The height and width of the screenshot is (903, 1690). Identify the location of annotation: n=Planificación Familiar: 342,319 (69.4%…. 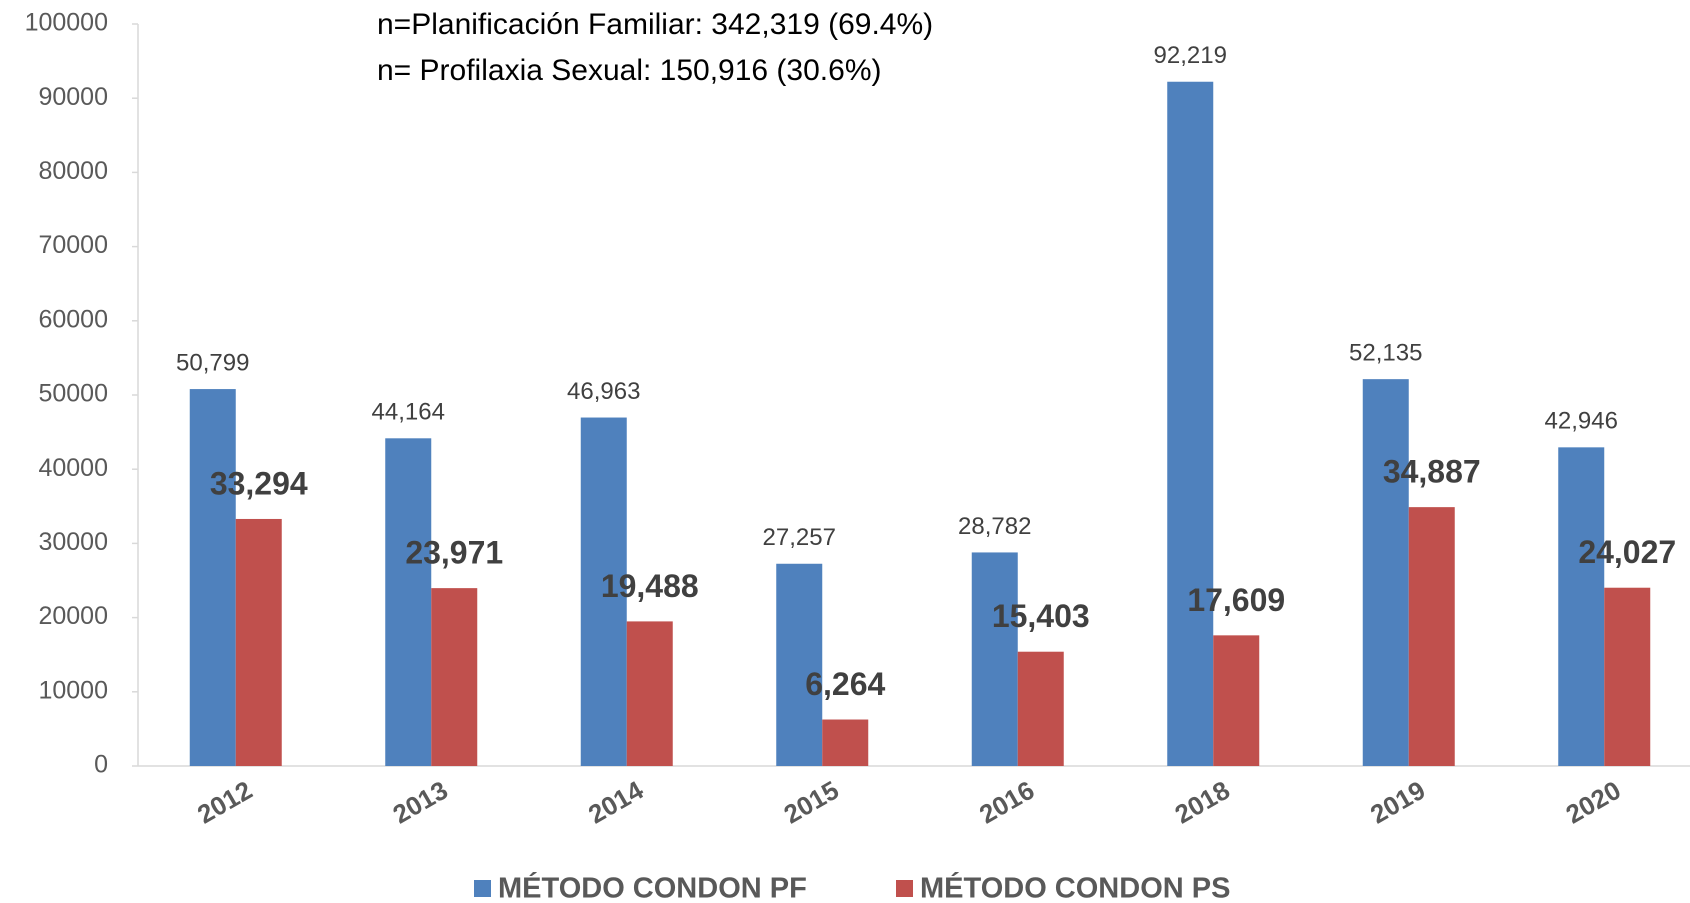
(655, 24).